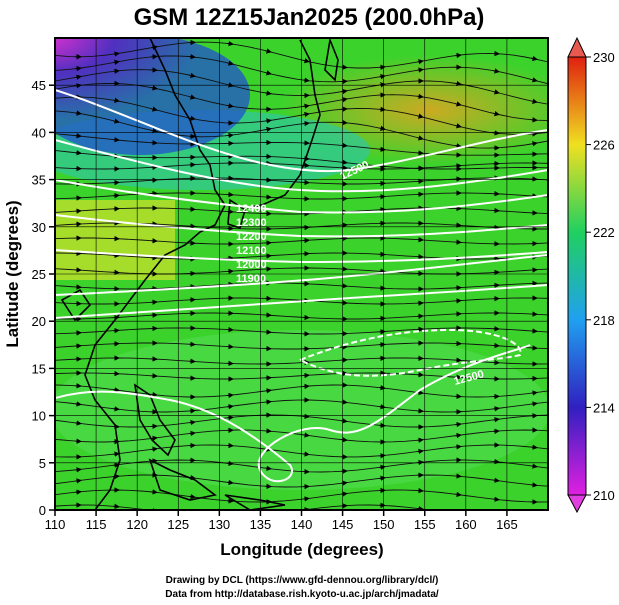 The height and width of the screenshot is (605, 619). What do you see at coordinates (251, 251) in the screenshot?
I see `contour-label: 12100` at bounding box center [251, 251].